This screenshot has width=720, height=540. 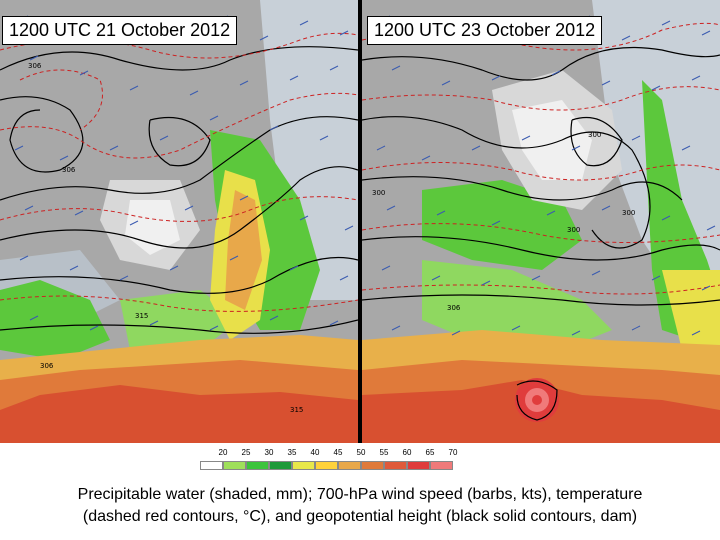 What do you see at coordinates (384, 452) in the screenshot?
I see `colorbar-tick-label: 55` at bounding box center [384, 452].